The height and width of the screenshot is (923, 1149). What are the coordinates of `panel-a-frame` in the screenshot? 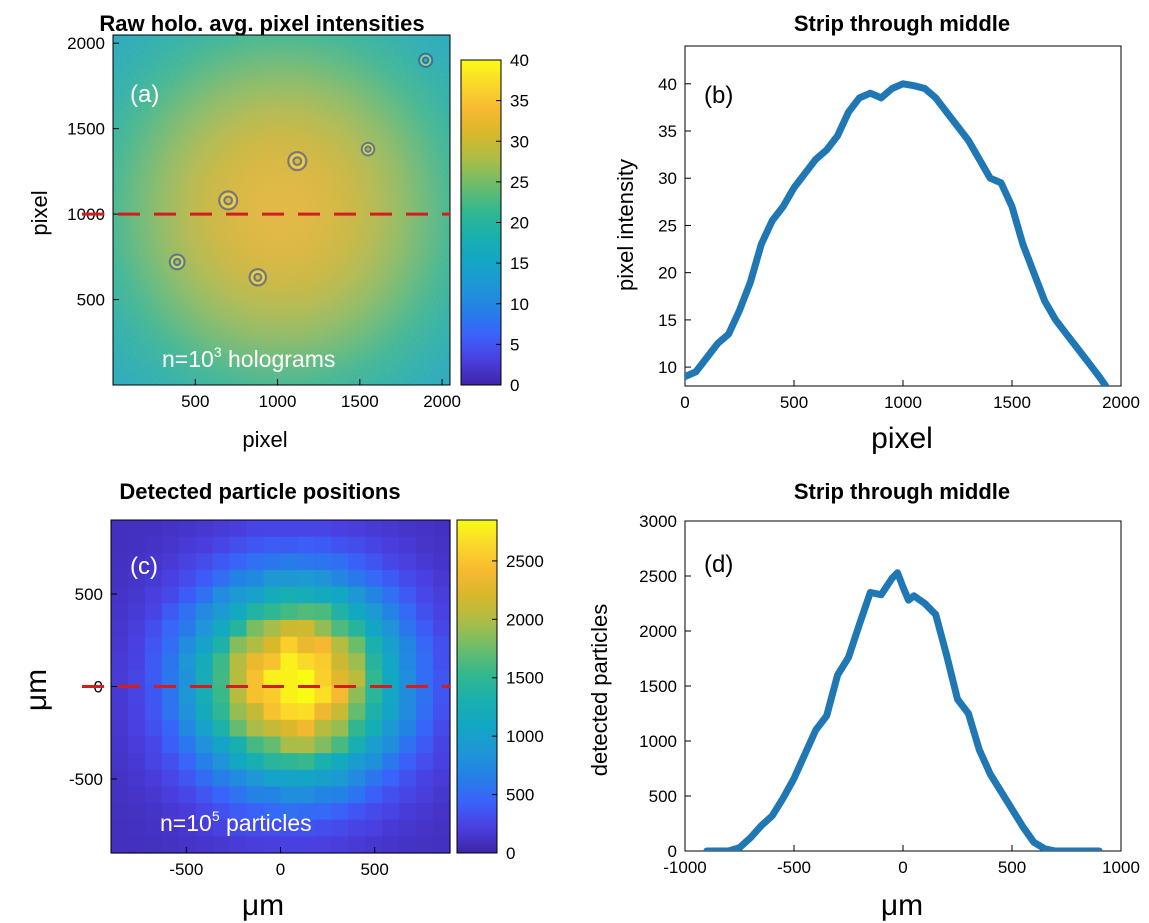 It's located at (281, 210).